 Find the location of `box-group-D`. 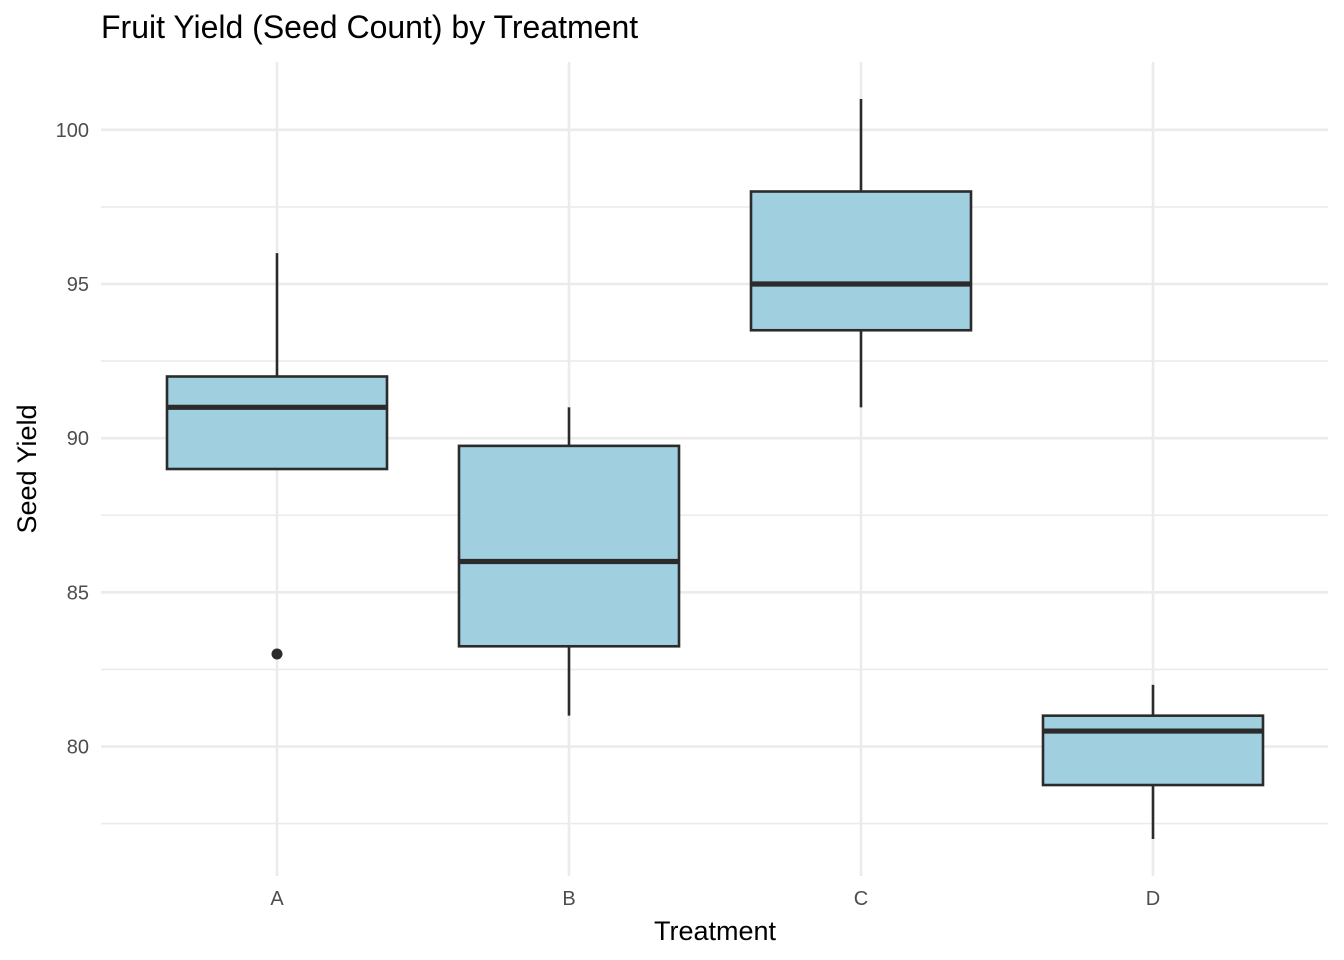

box-group-D is located at coordinates (1153, 761).